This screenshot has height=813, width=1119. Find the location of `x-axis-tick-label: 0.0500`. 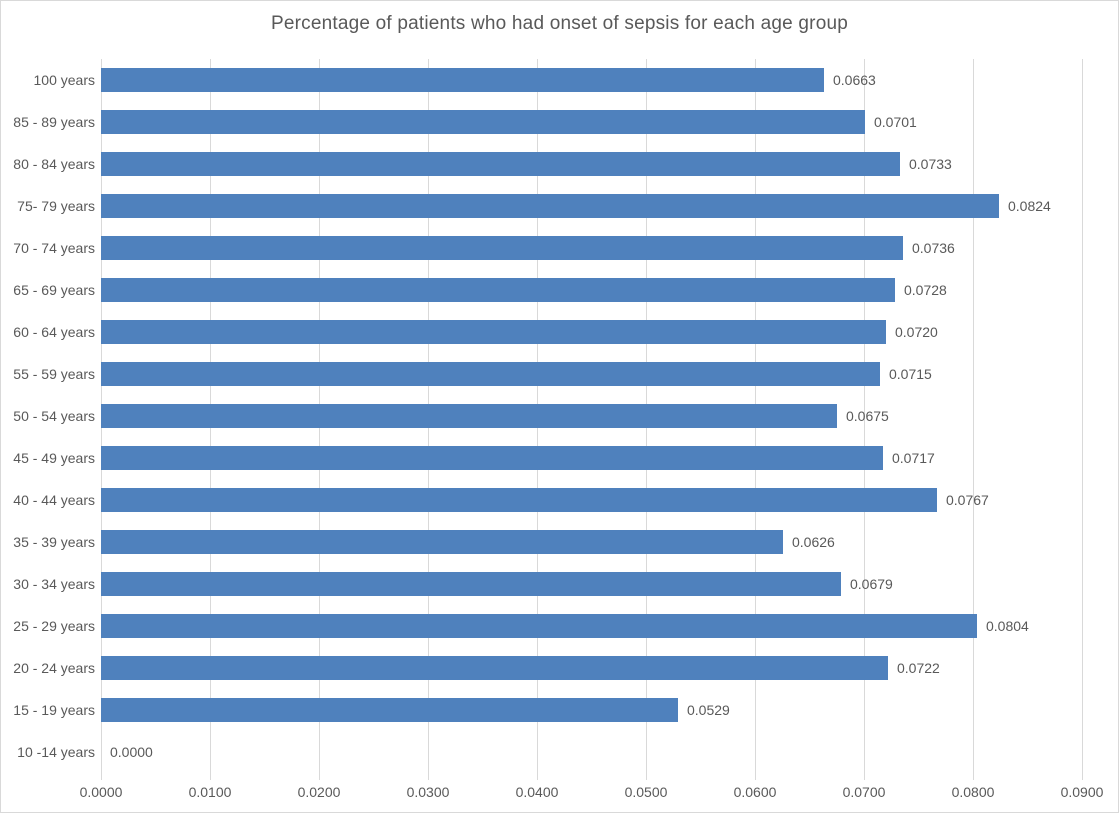

x-axis-tick-label: 0.0500 is located at coordinates (646, 792).